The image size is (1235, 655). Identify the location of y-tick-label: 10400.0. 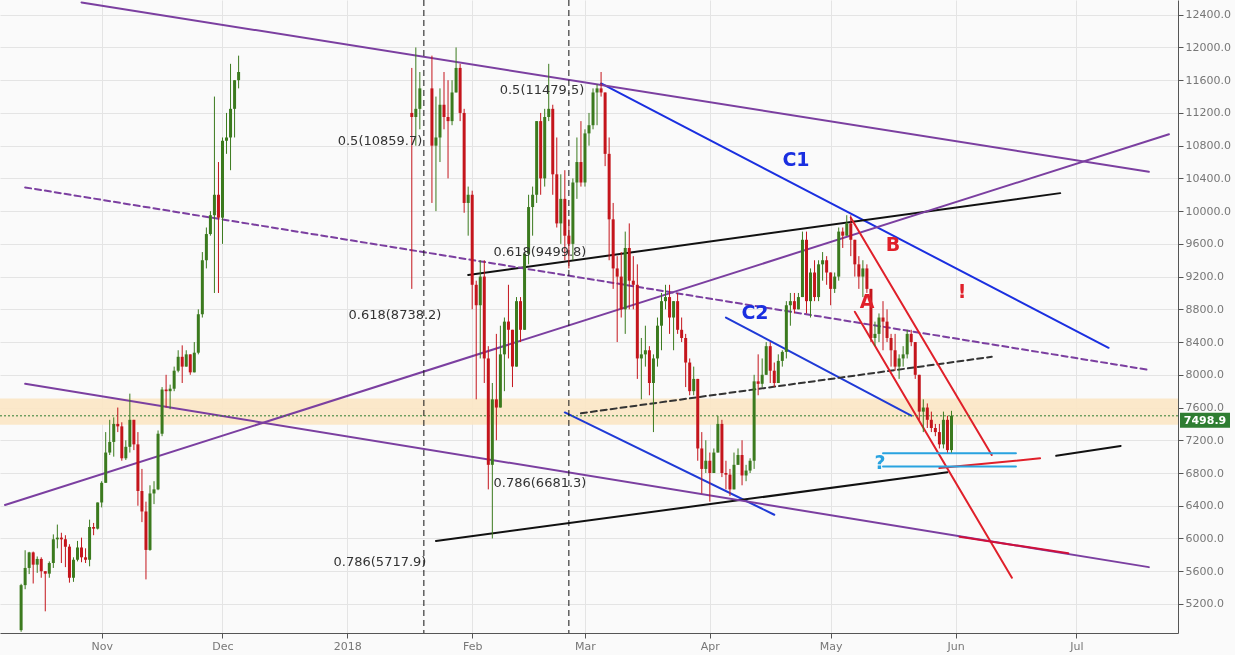
(1208, 178).